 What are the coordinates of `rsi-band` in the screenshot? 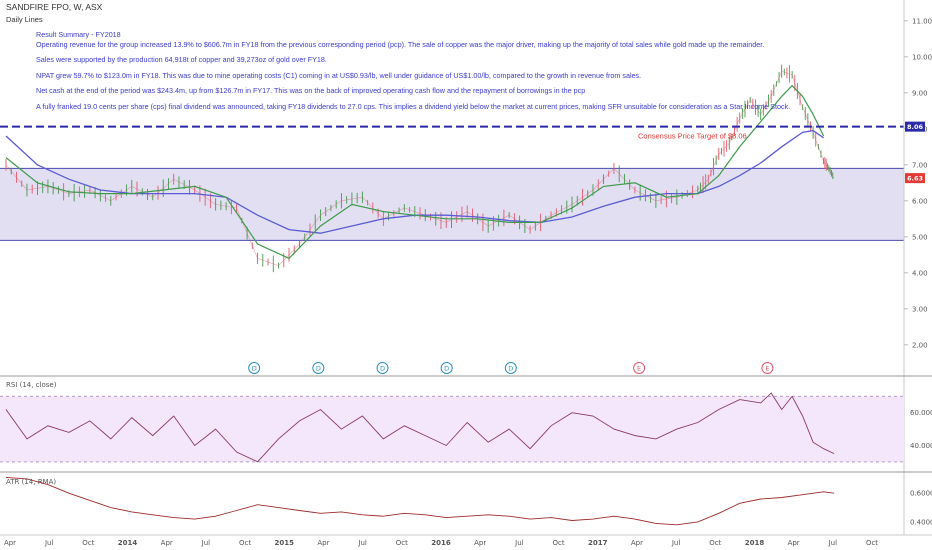 It's located at (452, 429).